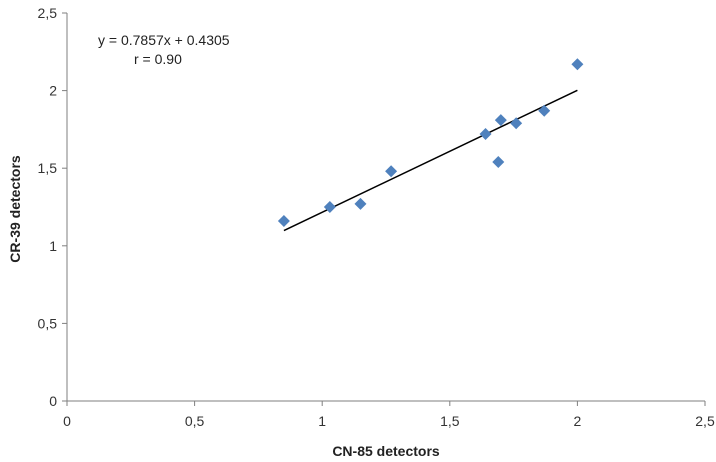  What do you see at coordinates (386, 451) in the screenshot?
I see `x-axis-title: CN-85 detectors` at bounding box center [386, 451].